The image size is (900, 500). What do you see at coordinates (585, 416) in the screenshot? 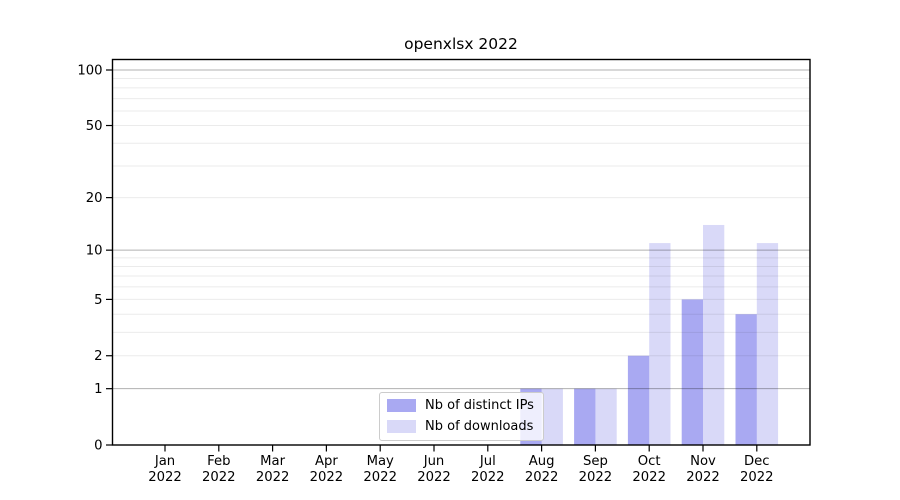
I see `bar-distinct-ips-sep` at bounding box center [585, 416].